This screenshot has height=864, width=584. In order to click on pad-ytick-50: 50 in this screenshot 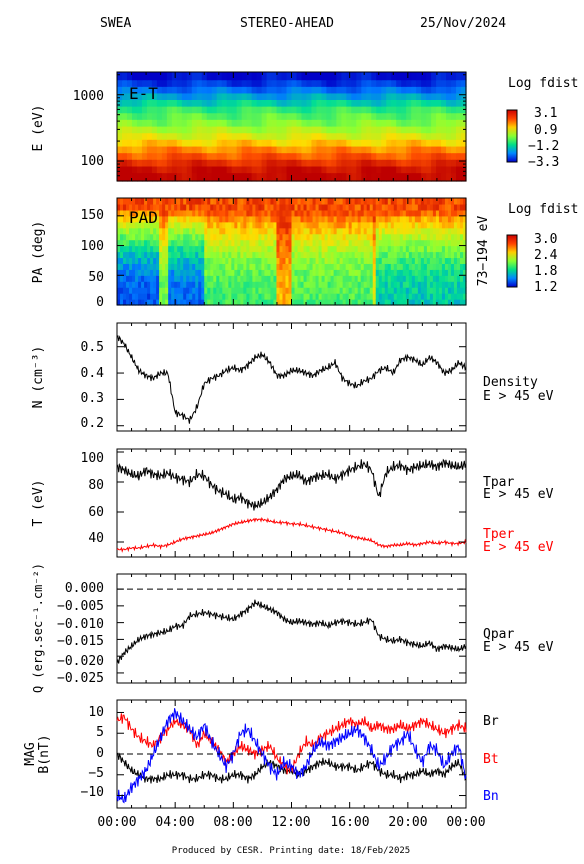, I will do `click(96, 277)`.